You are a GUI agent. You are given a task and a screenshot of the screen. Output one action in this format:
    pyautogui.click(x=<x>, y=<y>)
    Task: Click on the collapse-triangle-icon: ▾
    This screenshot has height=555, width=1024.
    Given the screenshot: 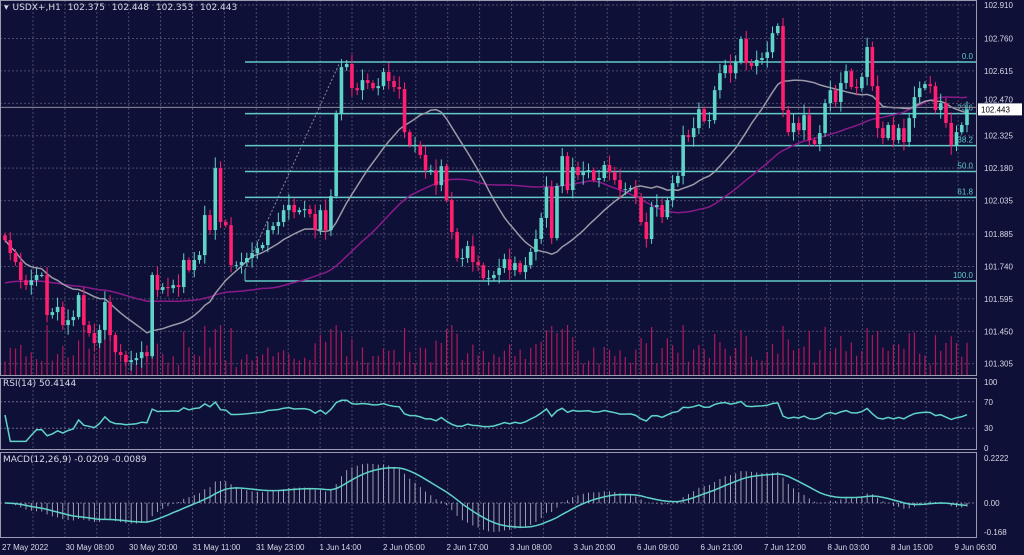 What is the action you would take?
    pyautogui.click(x=6, y=8)
    